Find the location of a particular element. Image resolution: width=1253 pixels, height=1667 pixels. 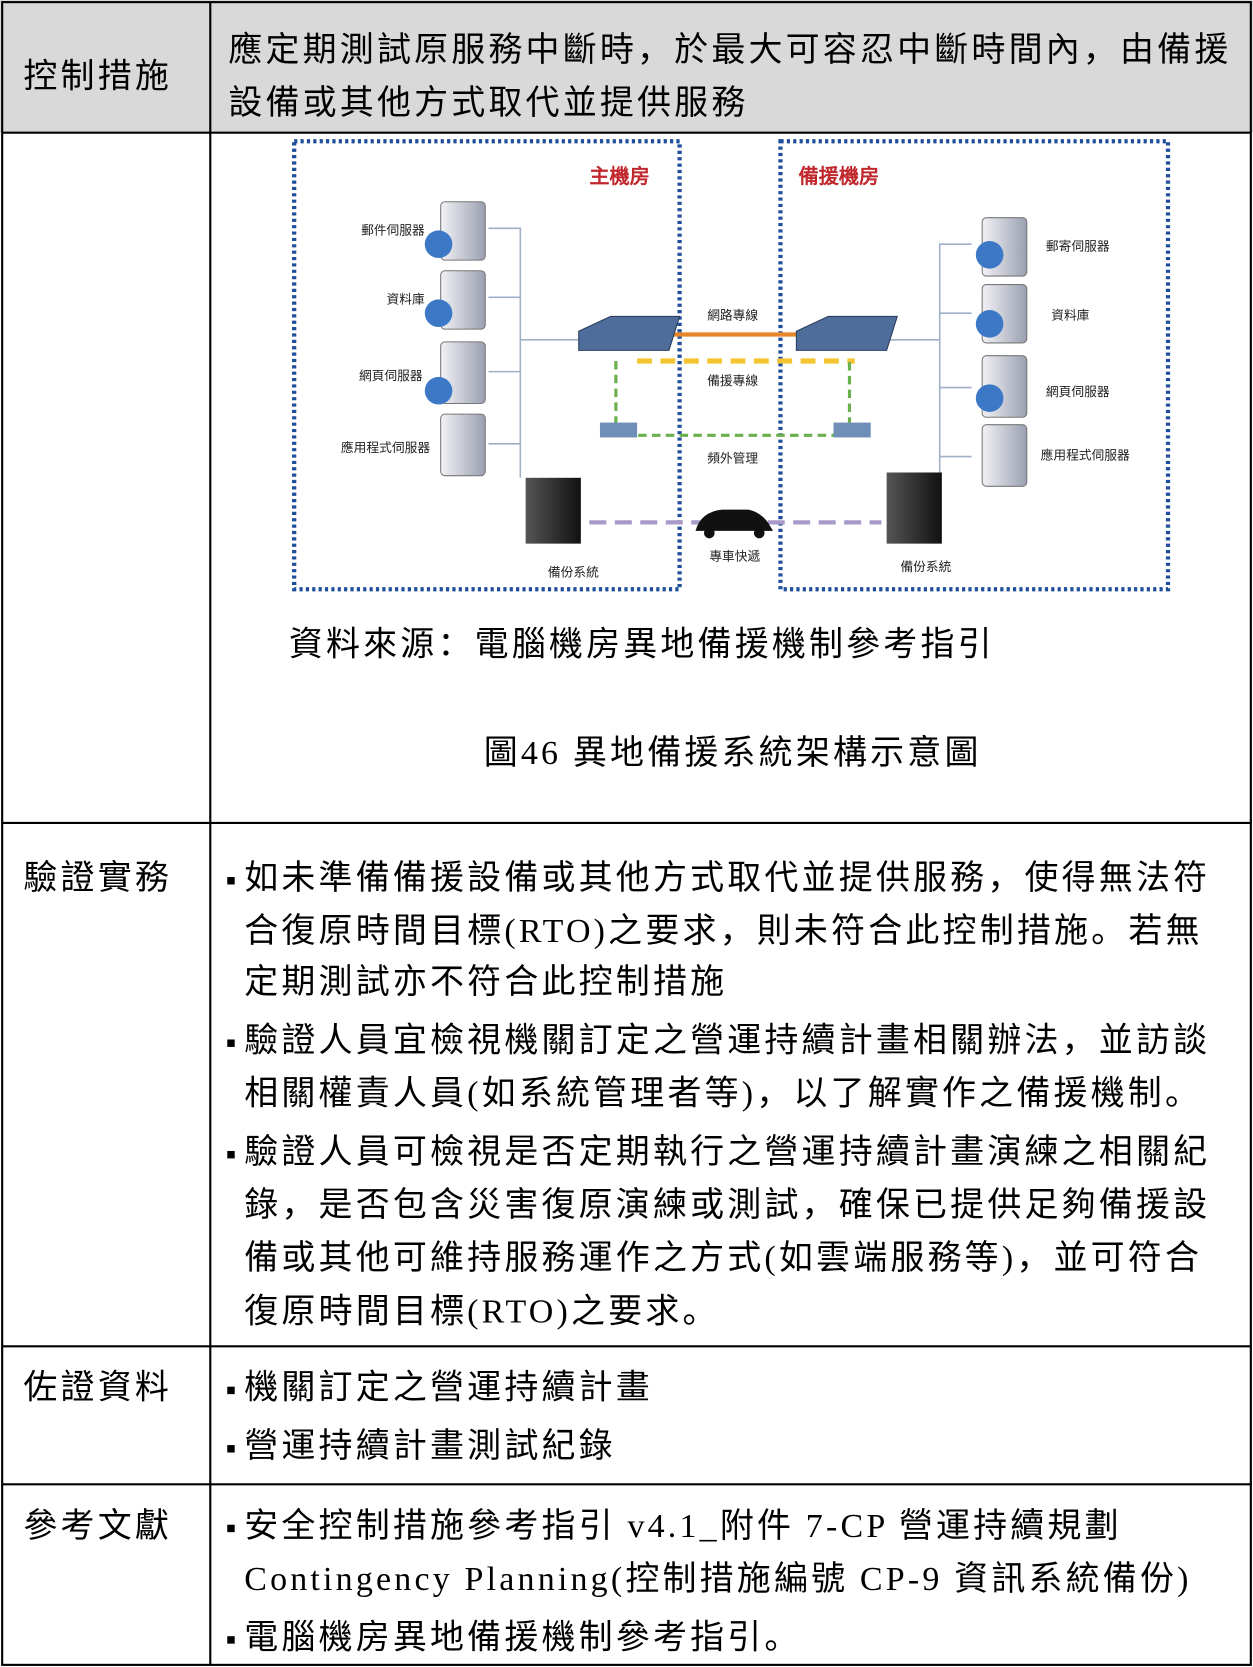

item-line: 安全控制措施參考指引 v4.1_附件 7-CP 營運持續規劃 is located at coordinates (683, 1526).